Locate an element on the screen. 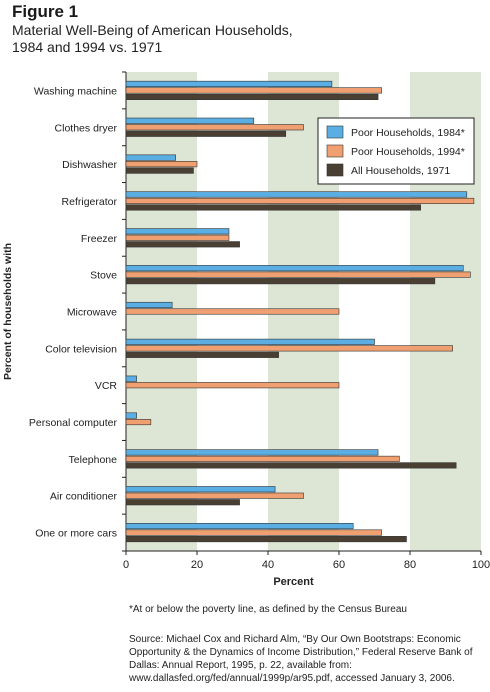  category-label: Freezer is located at coordinates (99, 239).